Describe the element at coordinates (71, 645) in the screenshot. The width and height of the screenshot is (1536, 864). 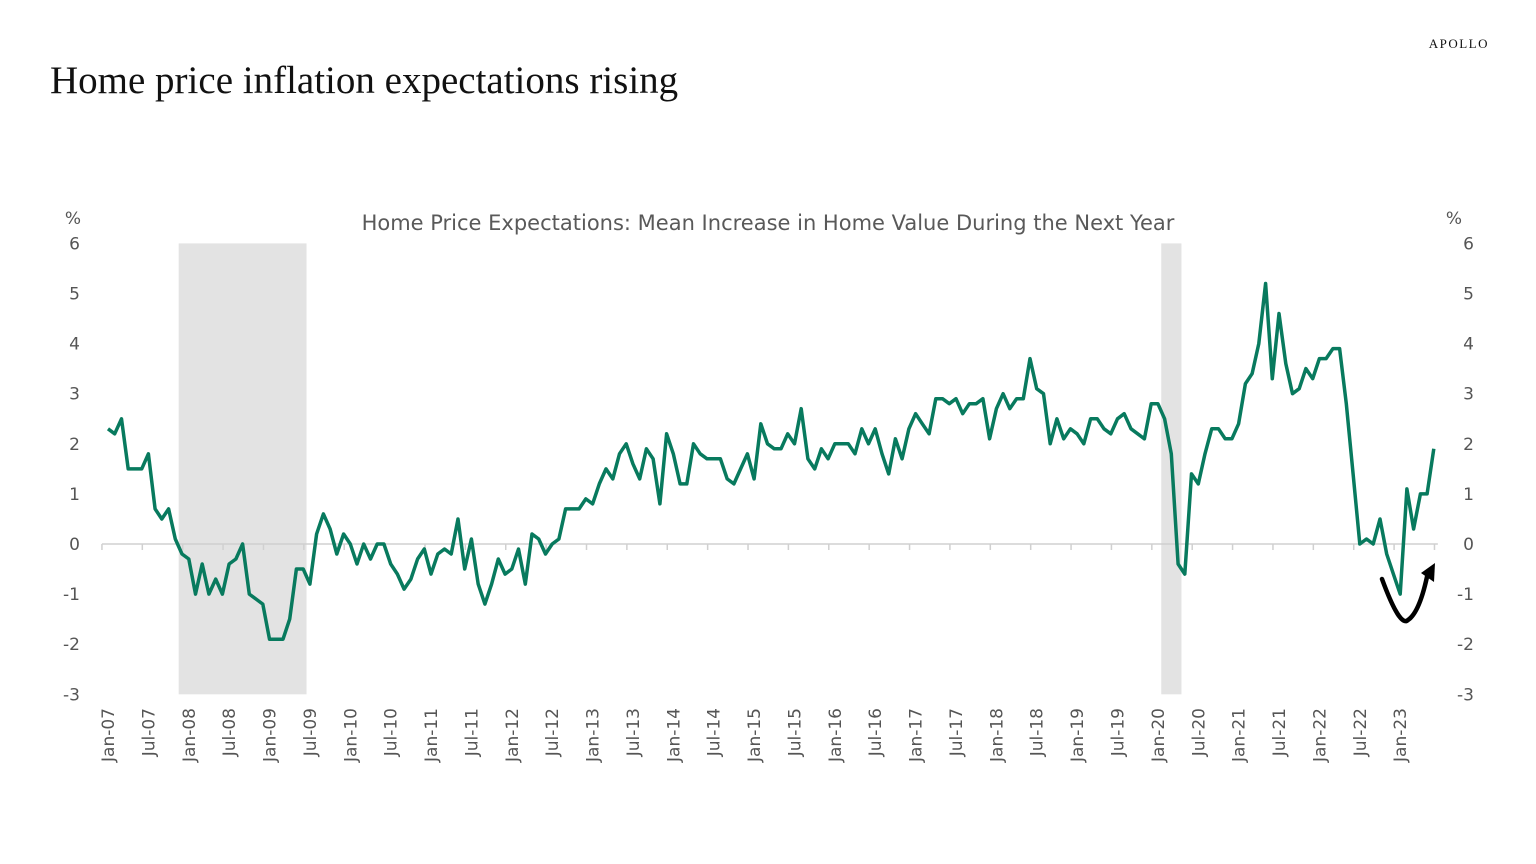
I see `y-tick-label-left: -2` at that location.